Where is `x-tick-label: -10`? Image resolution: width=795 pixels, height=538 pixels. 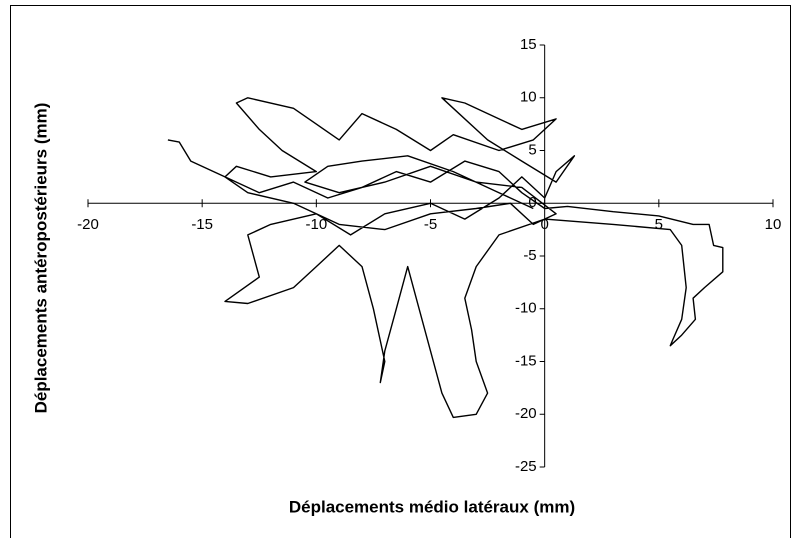 x-tick-label: -10 is located at coordinates (316, 224).